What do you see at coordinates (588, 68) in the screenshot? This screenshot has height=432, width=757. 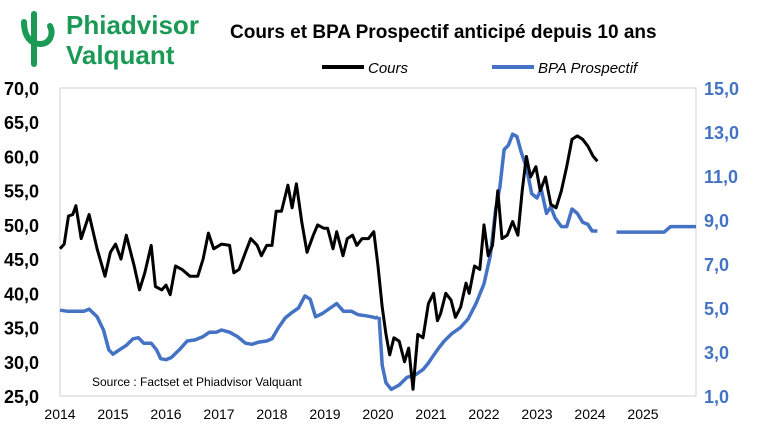 I see `legend-label-bpa: BPA Prospectif` at bounding box center [588, 68].